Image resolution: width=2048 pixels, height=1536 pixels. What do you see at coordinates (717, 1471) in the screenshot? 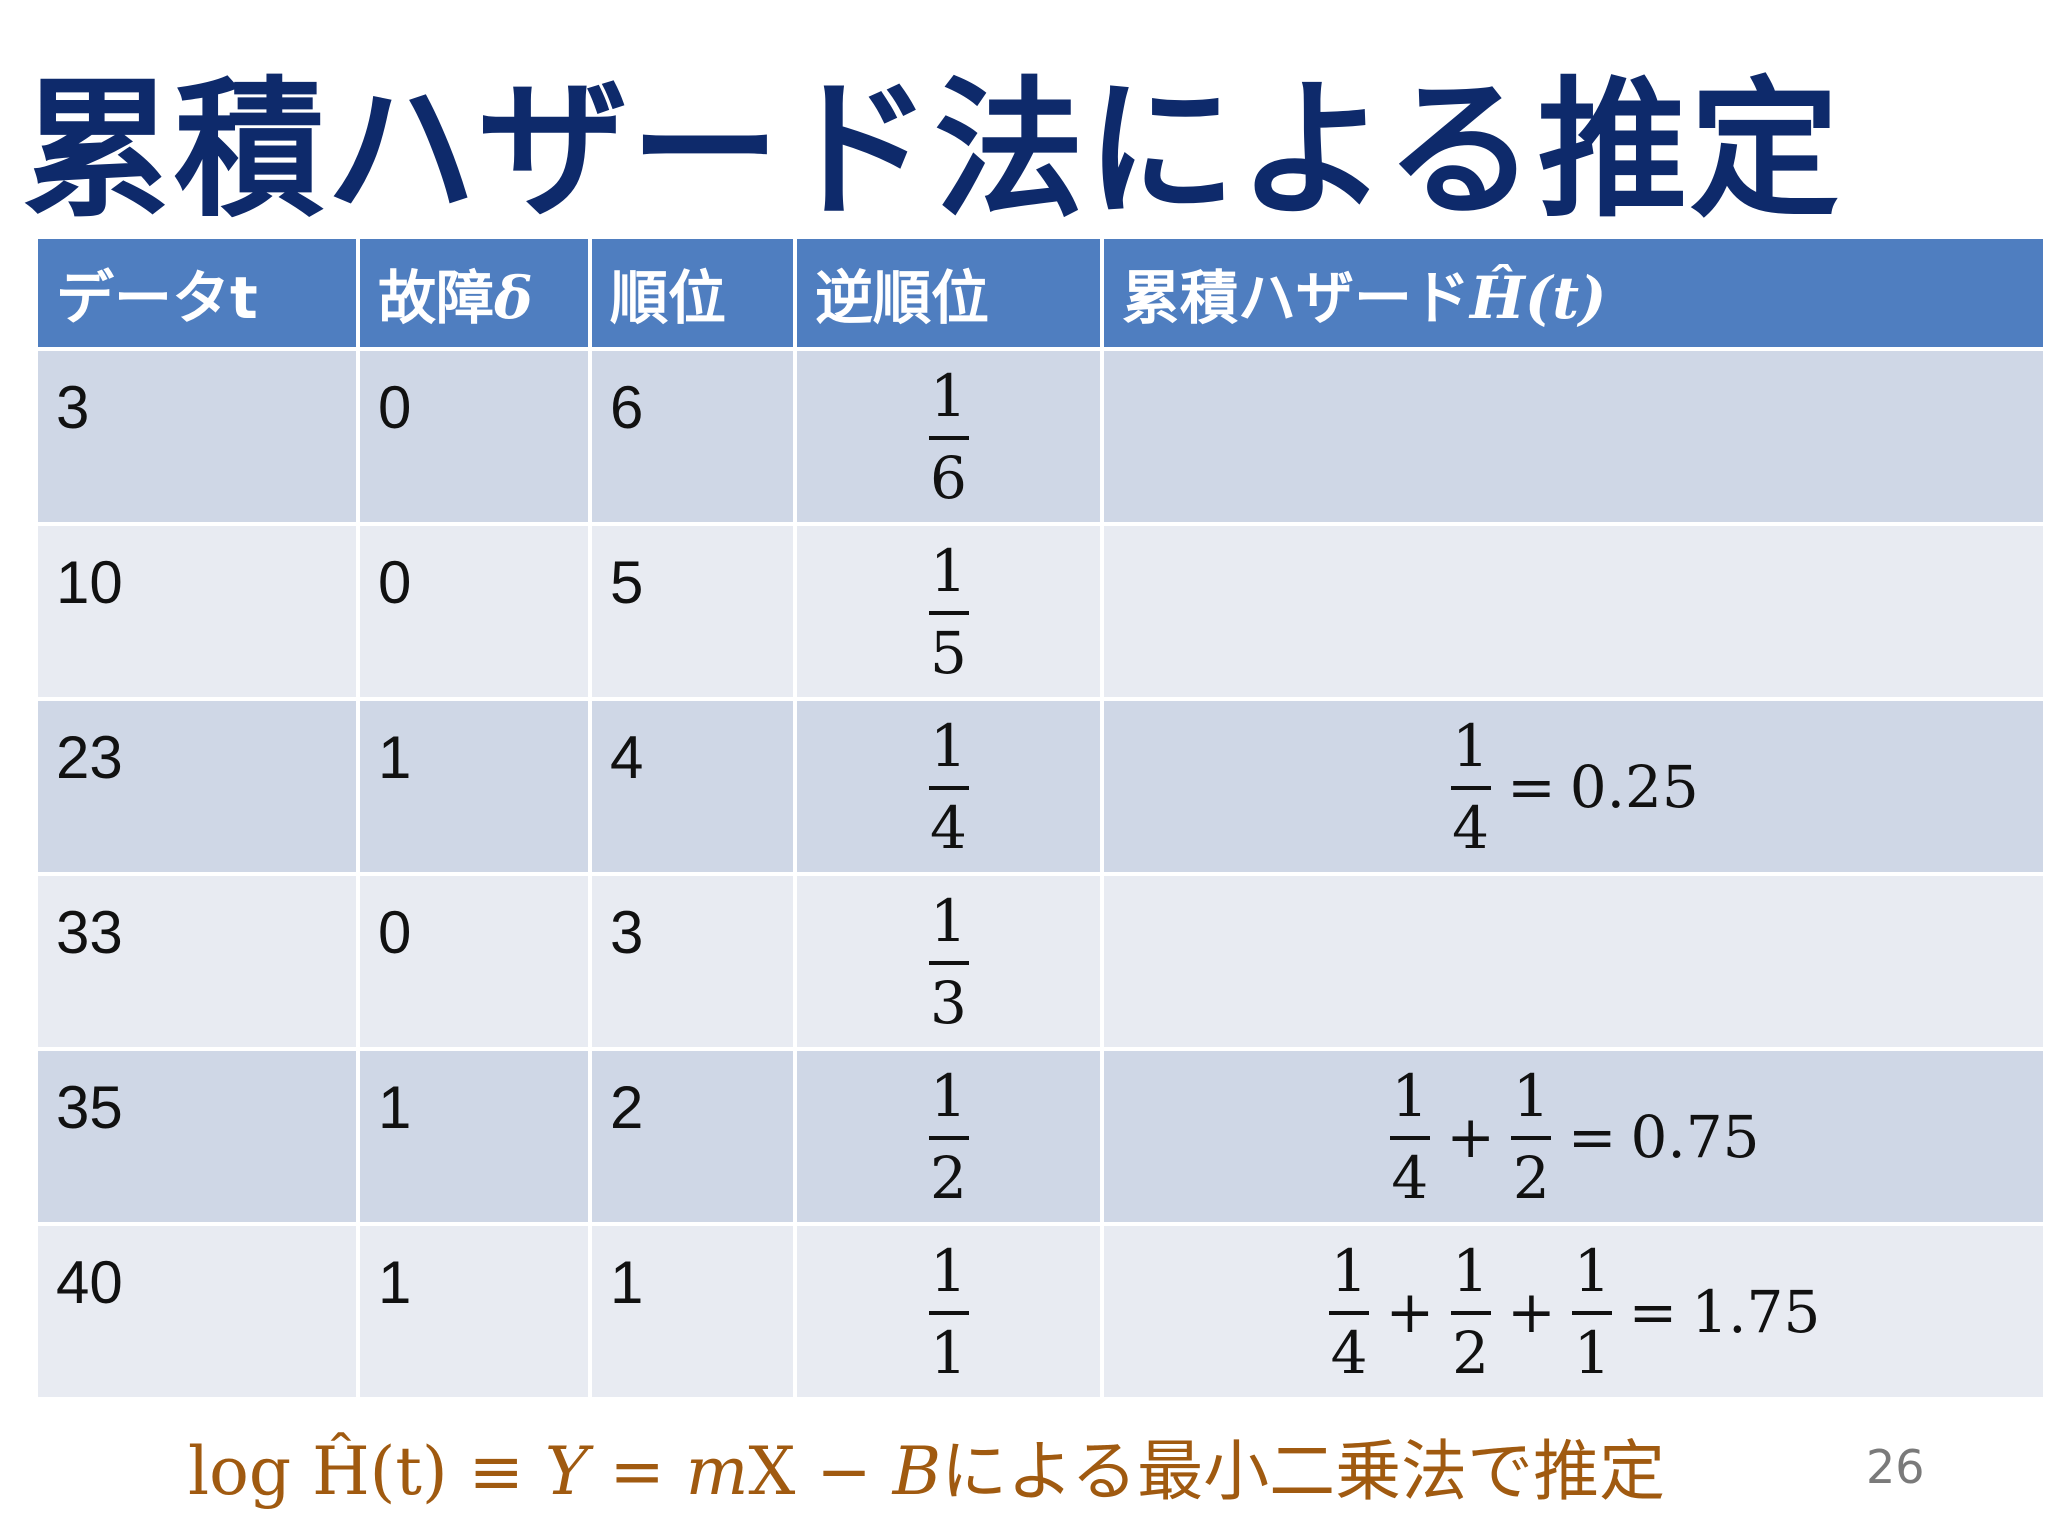
I see `formula-m: m` at bounding box center [717, 1471].